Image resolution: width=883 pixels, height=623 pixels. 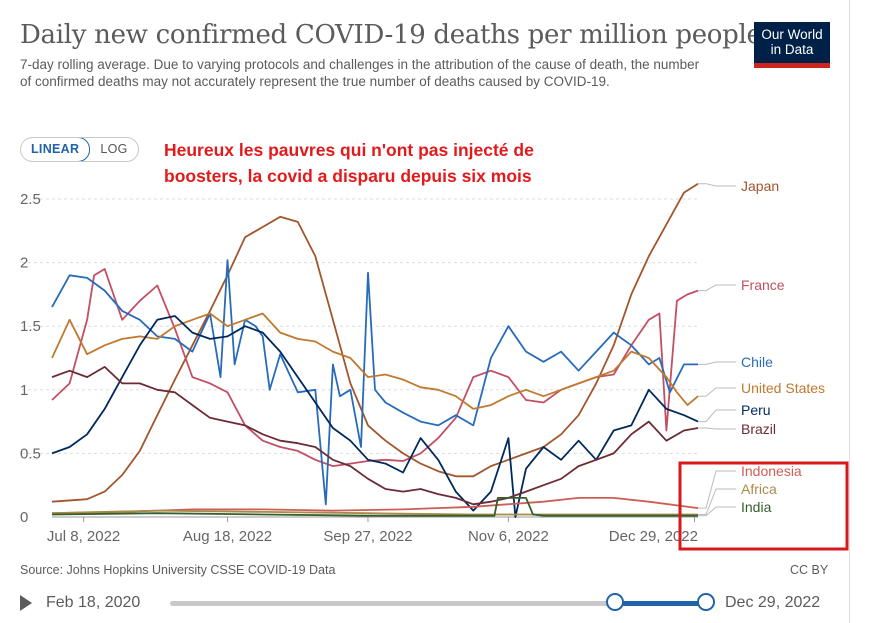 What do you see at coordinates (114, 149) in the screenshot?
I see `log-scale-button: LOG` at bounding box center [114, 149].